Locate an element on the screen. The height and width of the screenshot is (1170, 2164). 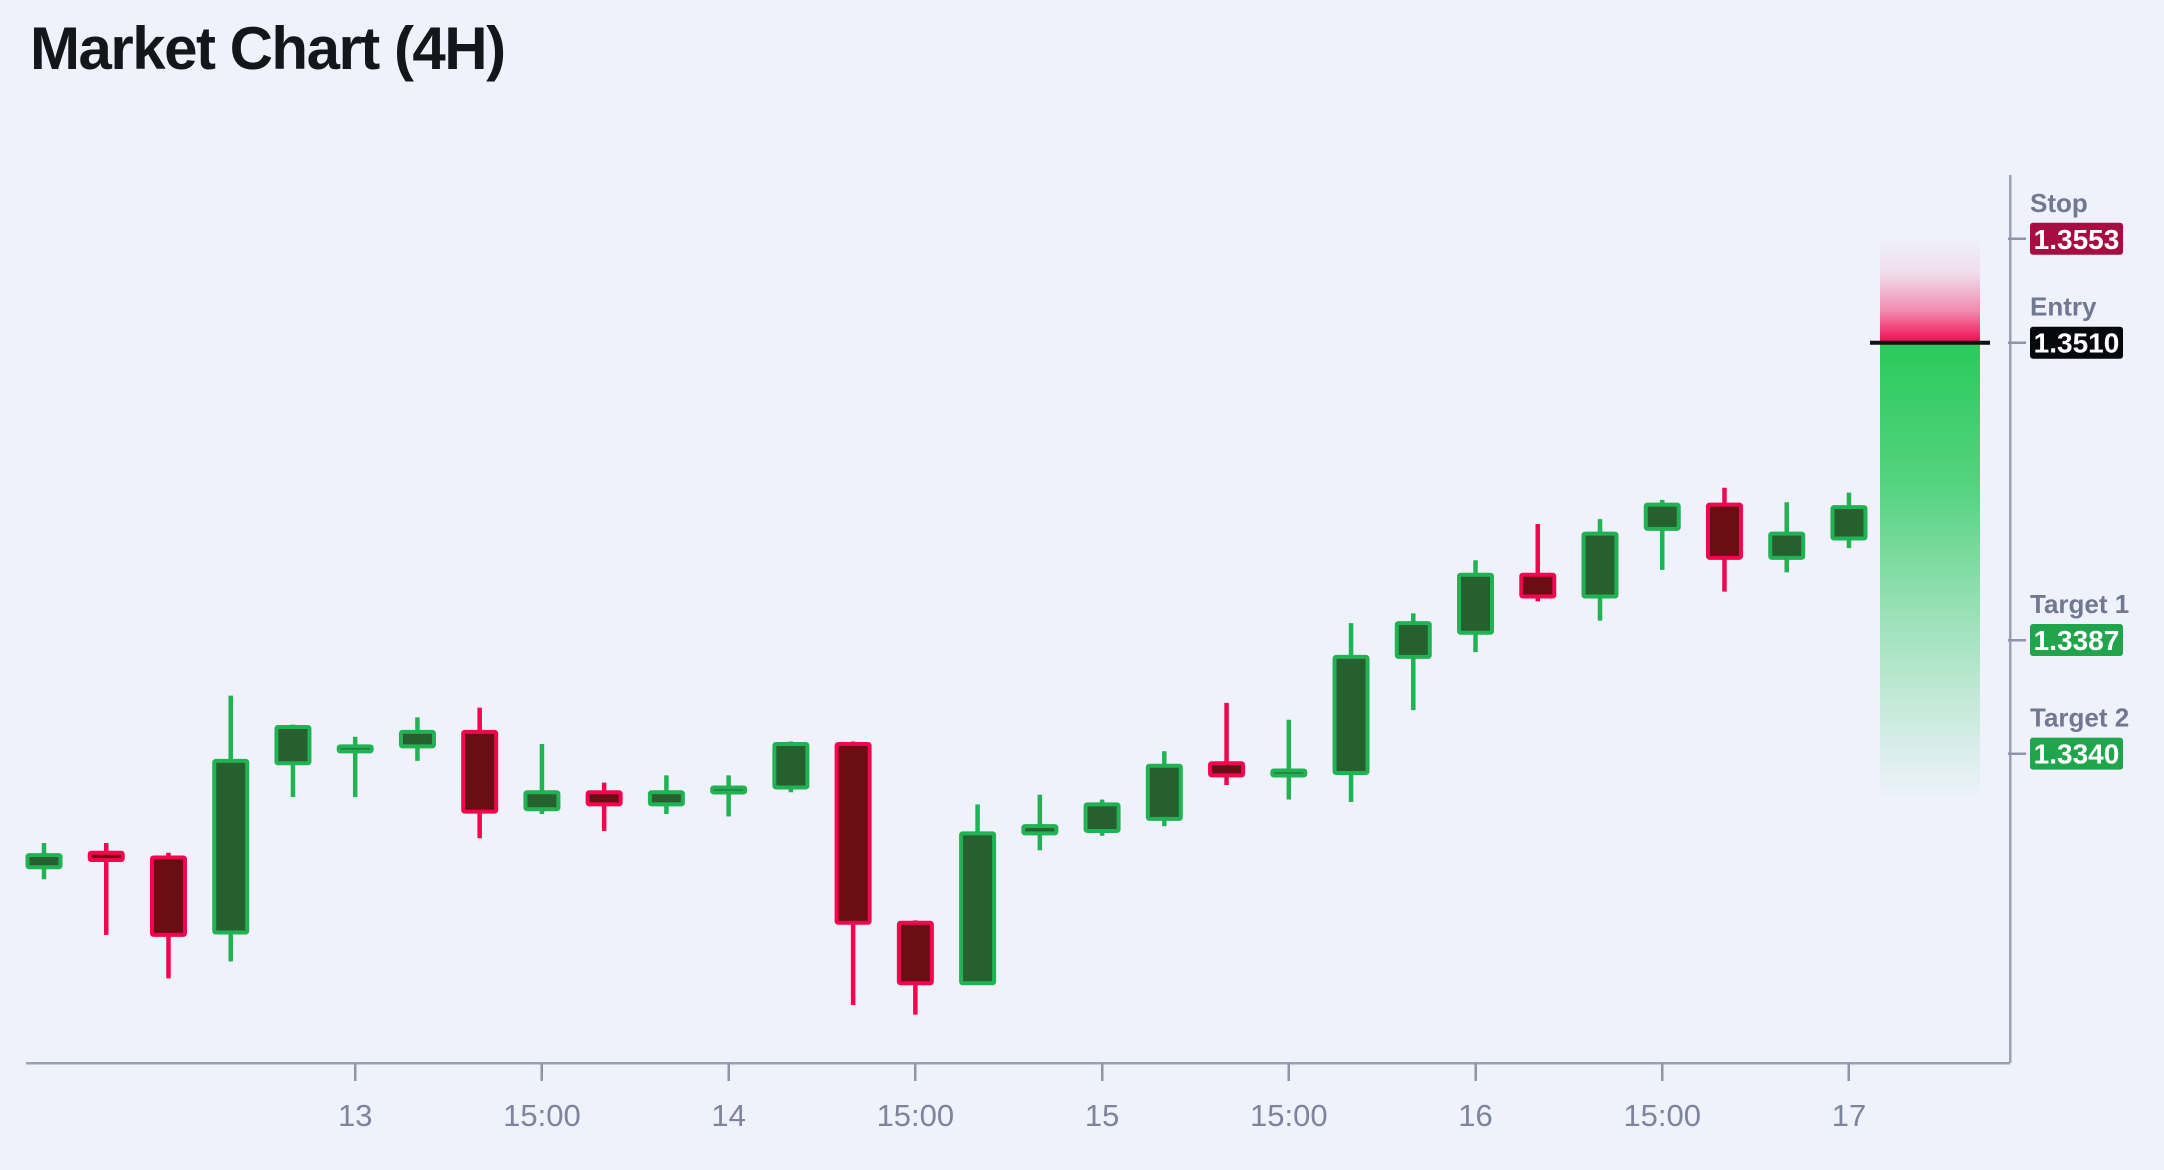
x-axis-tick-label: 13 is located at coordinates (355, 1115).